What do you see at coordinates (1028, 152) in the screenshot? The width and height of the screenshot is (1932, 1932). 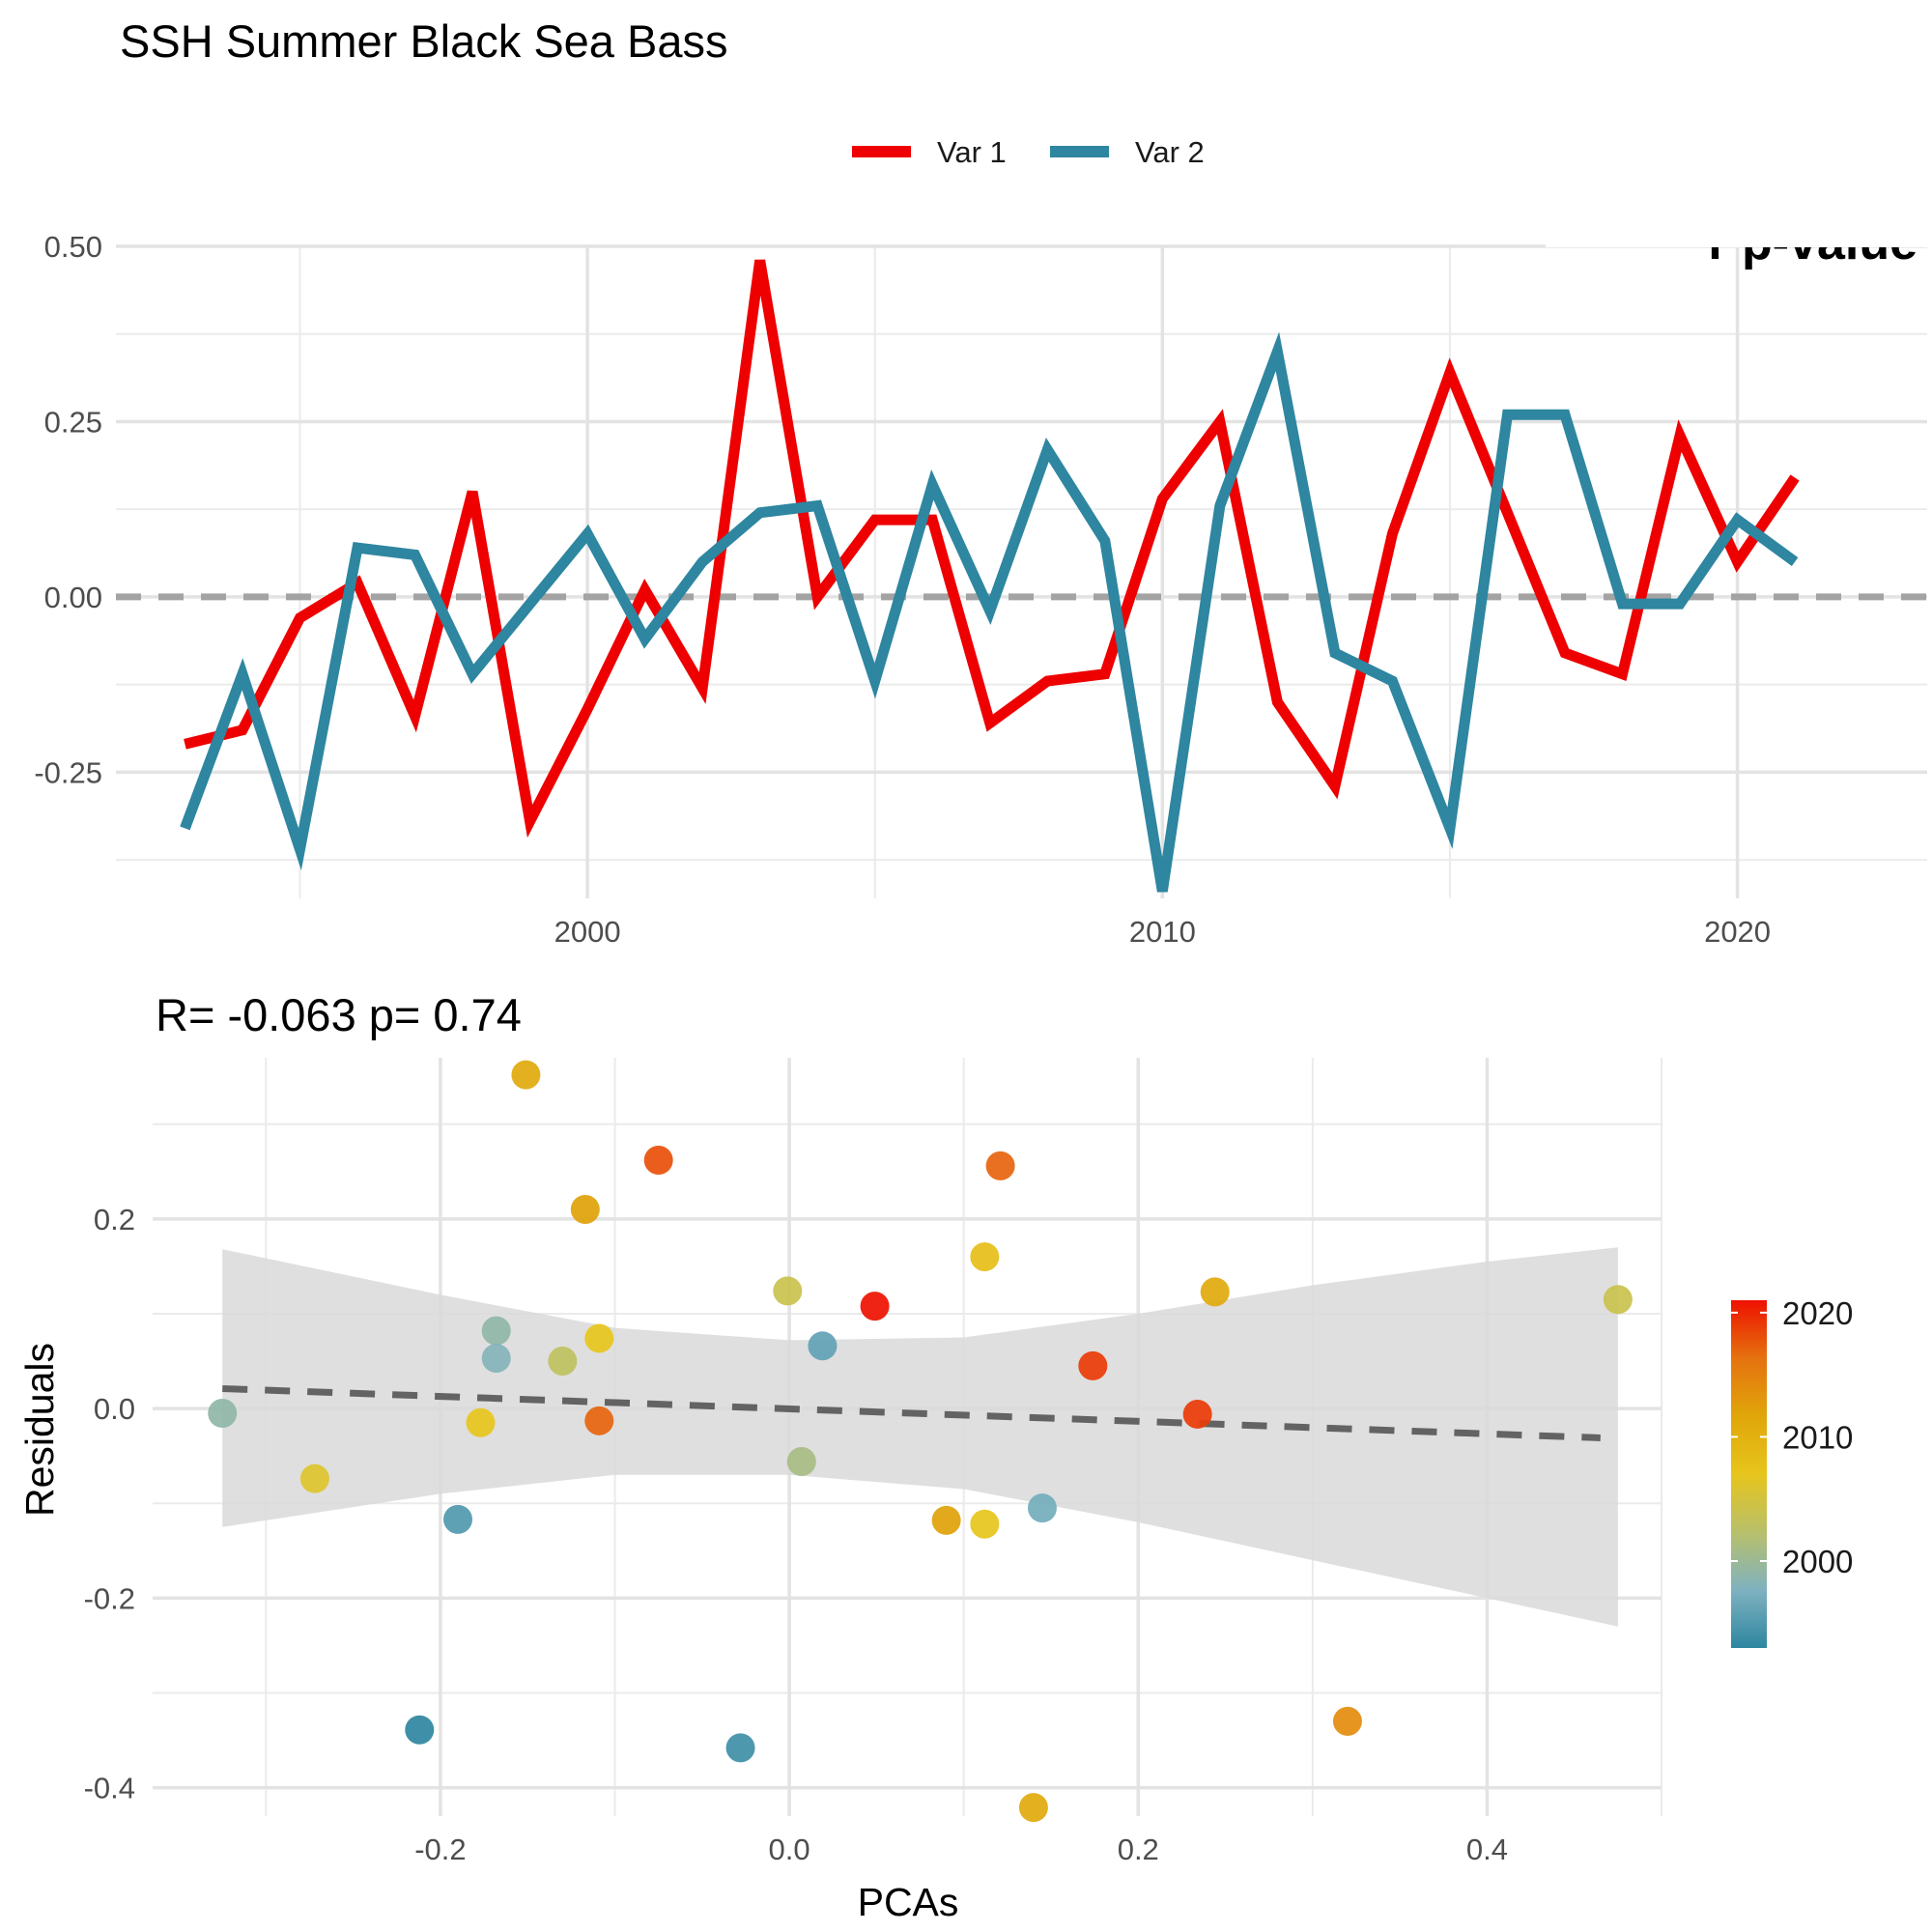 I see `legend: Var 1 Var 2` at bounding box center [1028, 152].